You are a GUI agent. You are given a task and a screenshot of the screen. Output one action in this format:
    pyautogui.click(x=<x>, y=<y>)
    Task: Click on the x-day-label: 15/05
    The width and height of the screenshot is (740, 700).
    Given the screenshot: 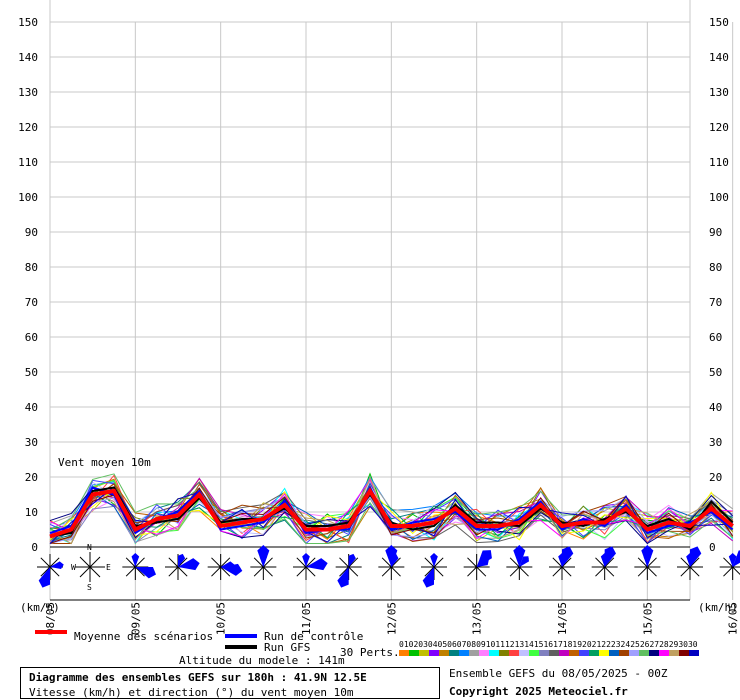 What is the action you would take?
    pyautogui.click(x=647, y=618)
    